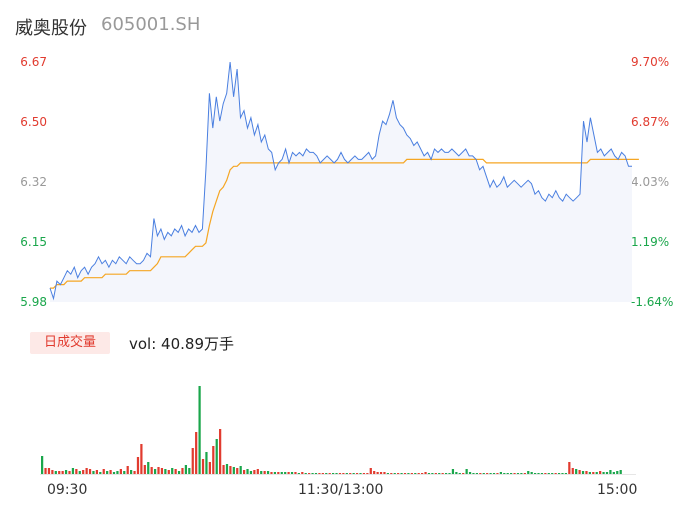 This screenshot has width=686, height=524. Describe the element at coordinates (650, 242) in the screenshot. I see `pct-tick-4: 1.19%` at that location.